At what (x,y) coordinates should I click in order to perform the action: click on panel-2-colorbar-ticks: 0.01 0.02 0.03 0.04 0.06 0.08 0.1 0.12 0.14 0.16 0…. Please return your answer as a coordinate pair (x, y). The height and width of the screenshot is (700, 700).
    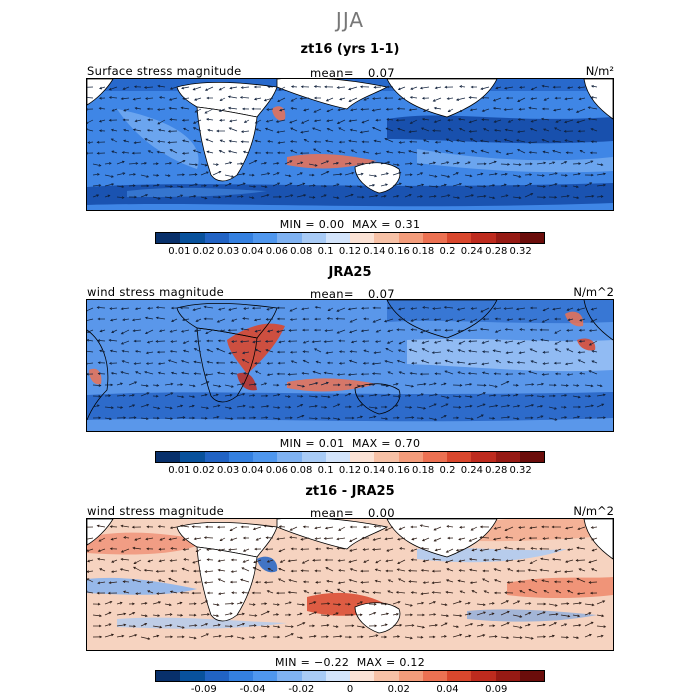
    Looking at the image, I should click on (350, 472).